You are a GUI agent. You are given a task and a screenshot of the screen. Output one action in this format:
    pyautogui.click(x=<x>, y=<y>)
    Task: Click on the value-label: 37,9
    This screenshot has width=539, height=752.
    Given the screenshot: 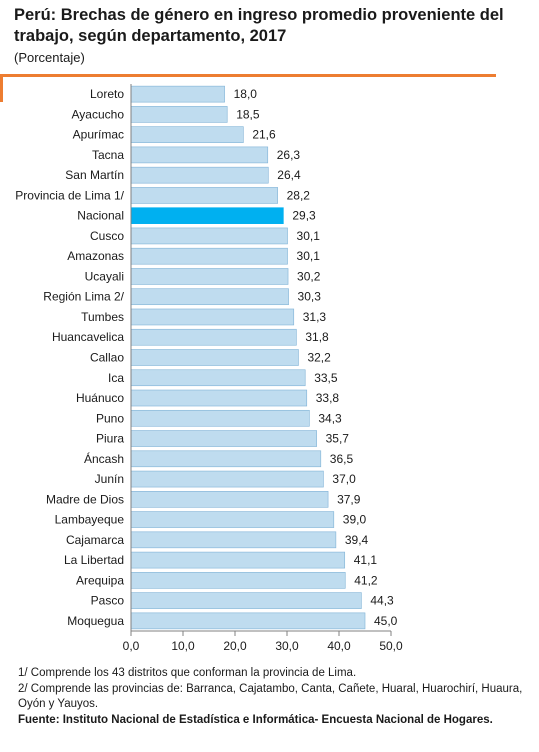 What is the action you would take?
    pyautogui.click(x=349, y=499)
    